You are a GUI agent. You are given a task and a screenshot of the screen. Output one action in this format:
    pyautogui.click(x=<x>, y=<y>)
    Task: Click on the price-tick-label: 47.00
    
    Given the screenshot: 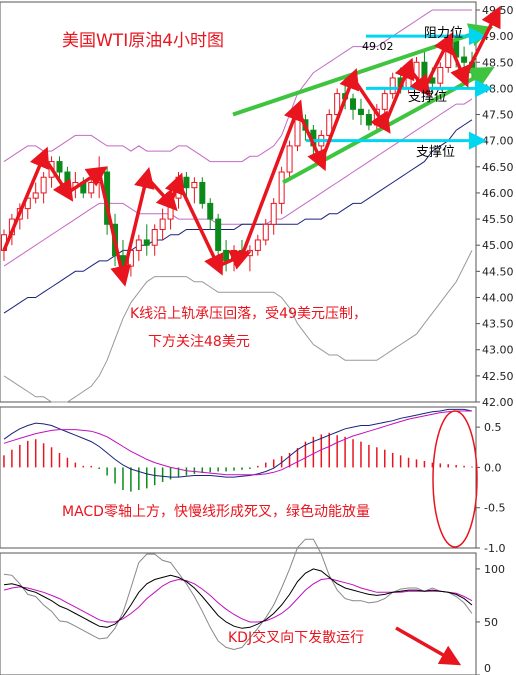 What is the action you would take?
    pyautogui.click(x=498, y=141)
    